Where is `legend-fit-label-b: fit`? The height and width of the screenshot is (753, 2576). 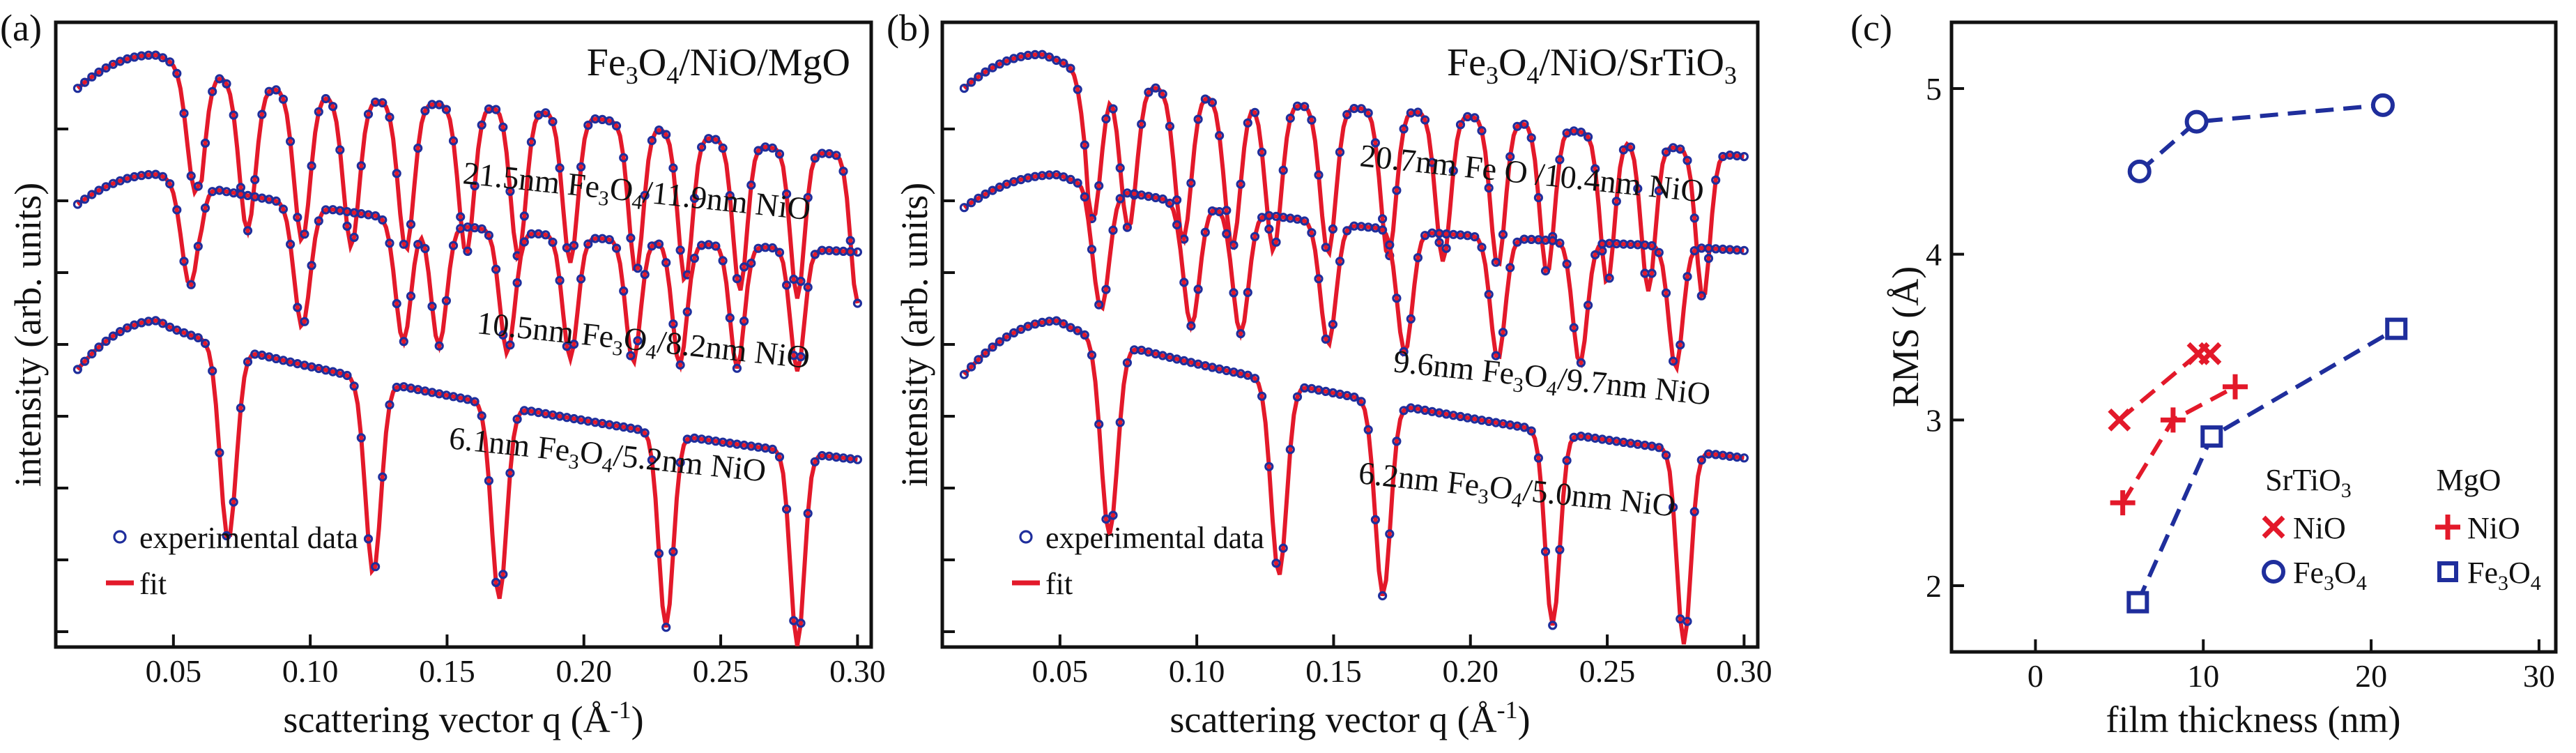
legend-fit-label-b: fit is located at coordinates (1059, 584).